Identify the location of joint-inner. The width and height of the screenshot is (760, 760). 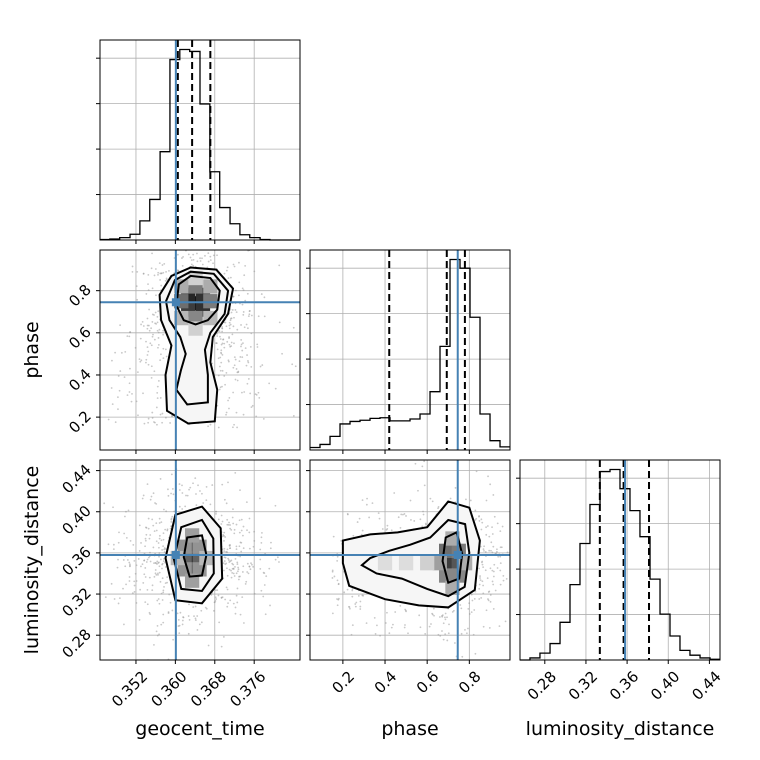
(198, 347).